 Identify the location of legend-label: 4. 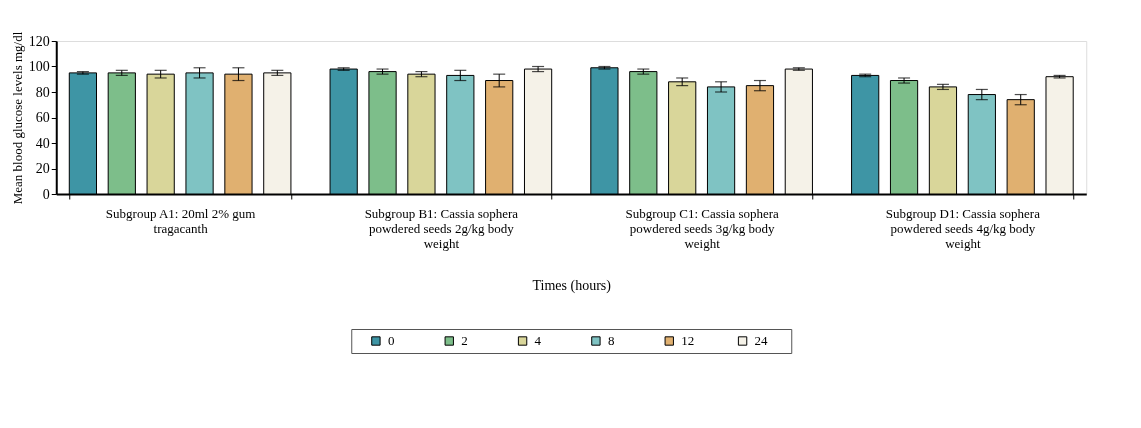
(538, 340).